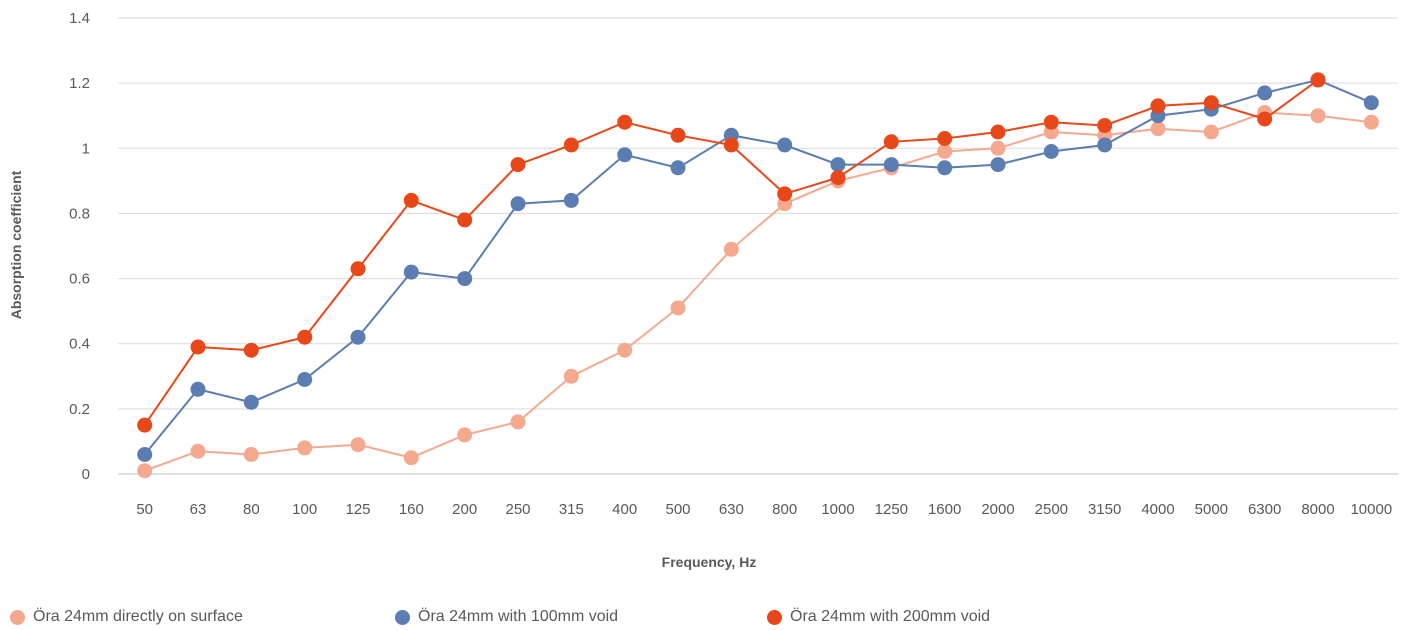  I want to click on y-axis-title: Absorption coefficient, so click(16, 244).